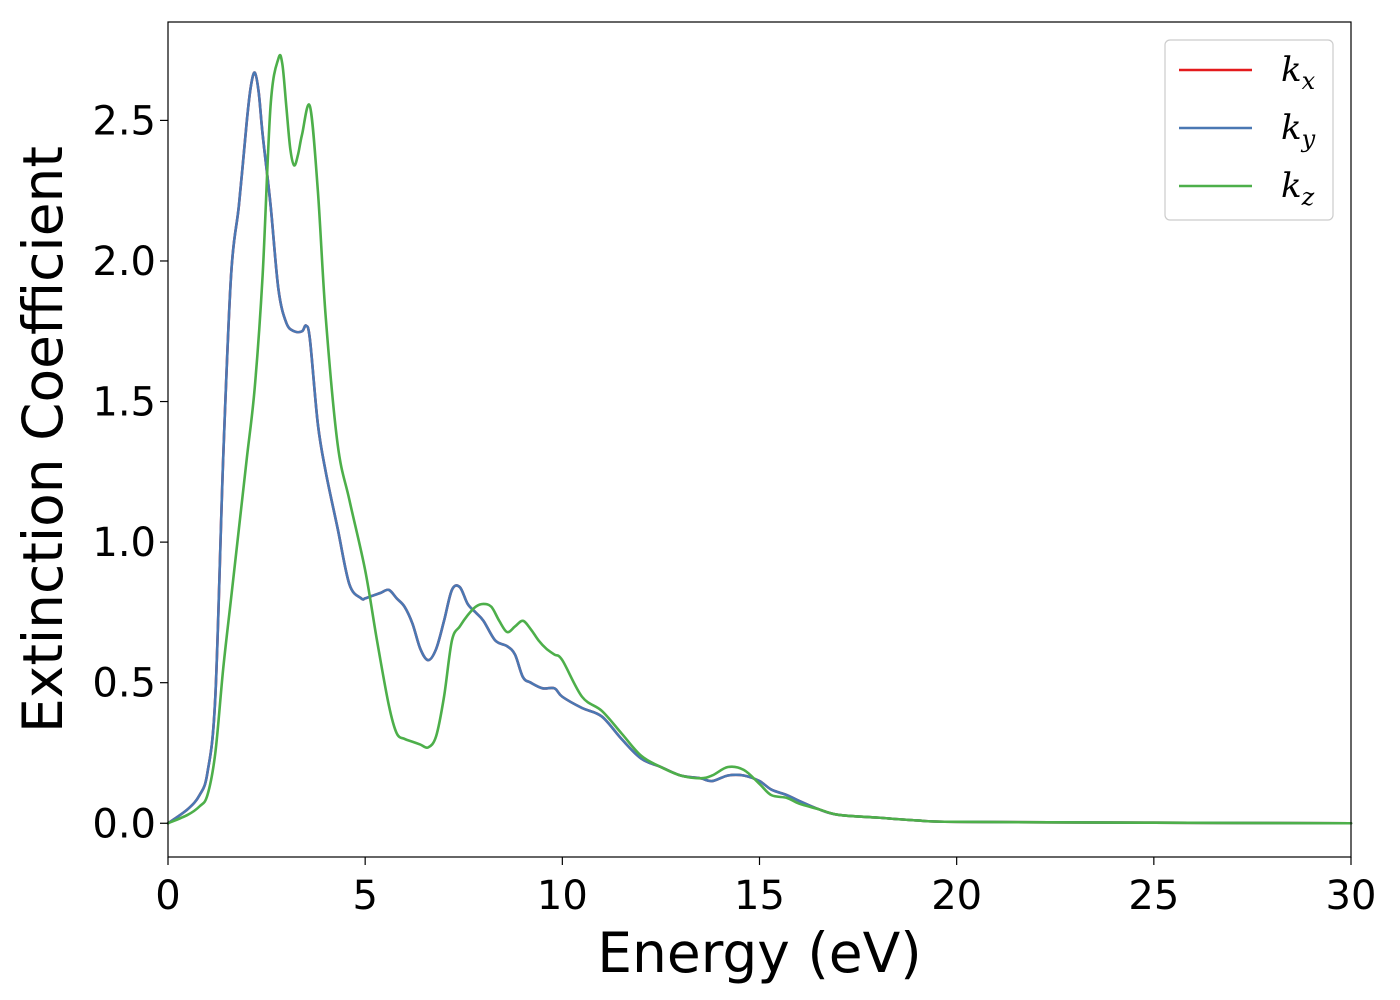  Describe the element at coordinates (124, 543) in the screenshot. I see `y-tick-label: 1.0` at that location.